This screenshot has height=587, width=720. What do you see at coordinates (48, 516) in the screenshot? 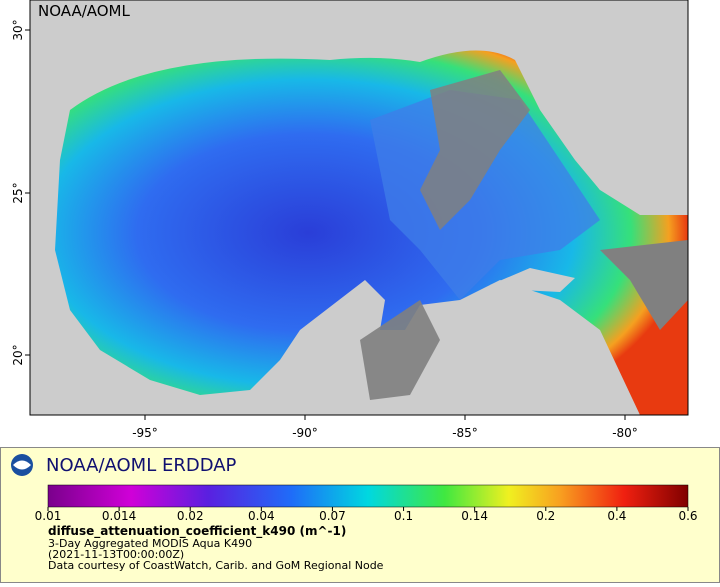
I see `colorbar-label: 0.01` at bounding box center [48, 516].